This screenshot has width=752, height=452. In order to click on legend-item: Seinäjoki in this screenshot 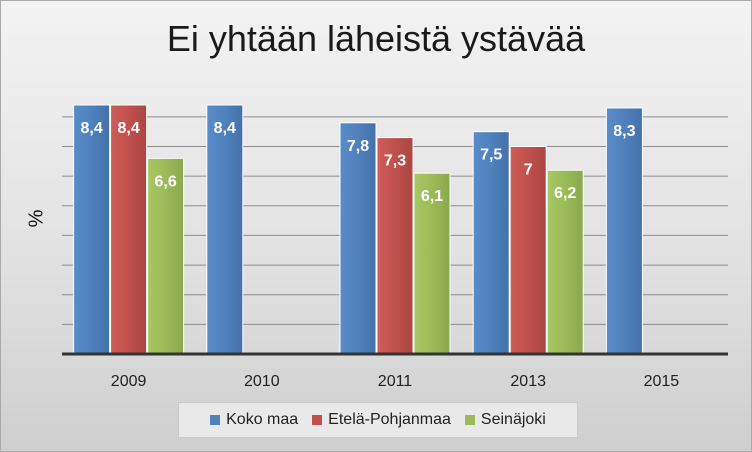, I will do `click(505, 420)`.